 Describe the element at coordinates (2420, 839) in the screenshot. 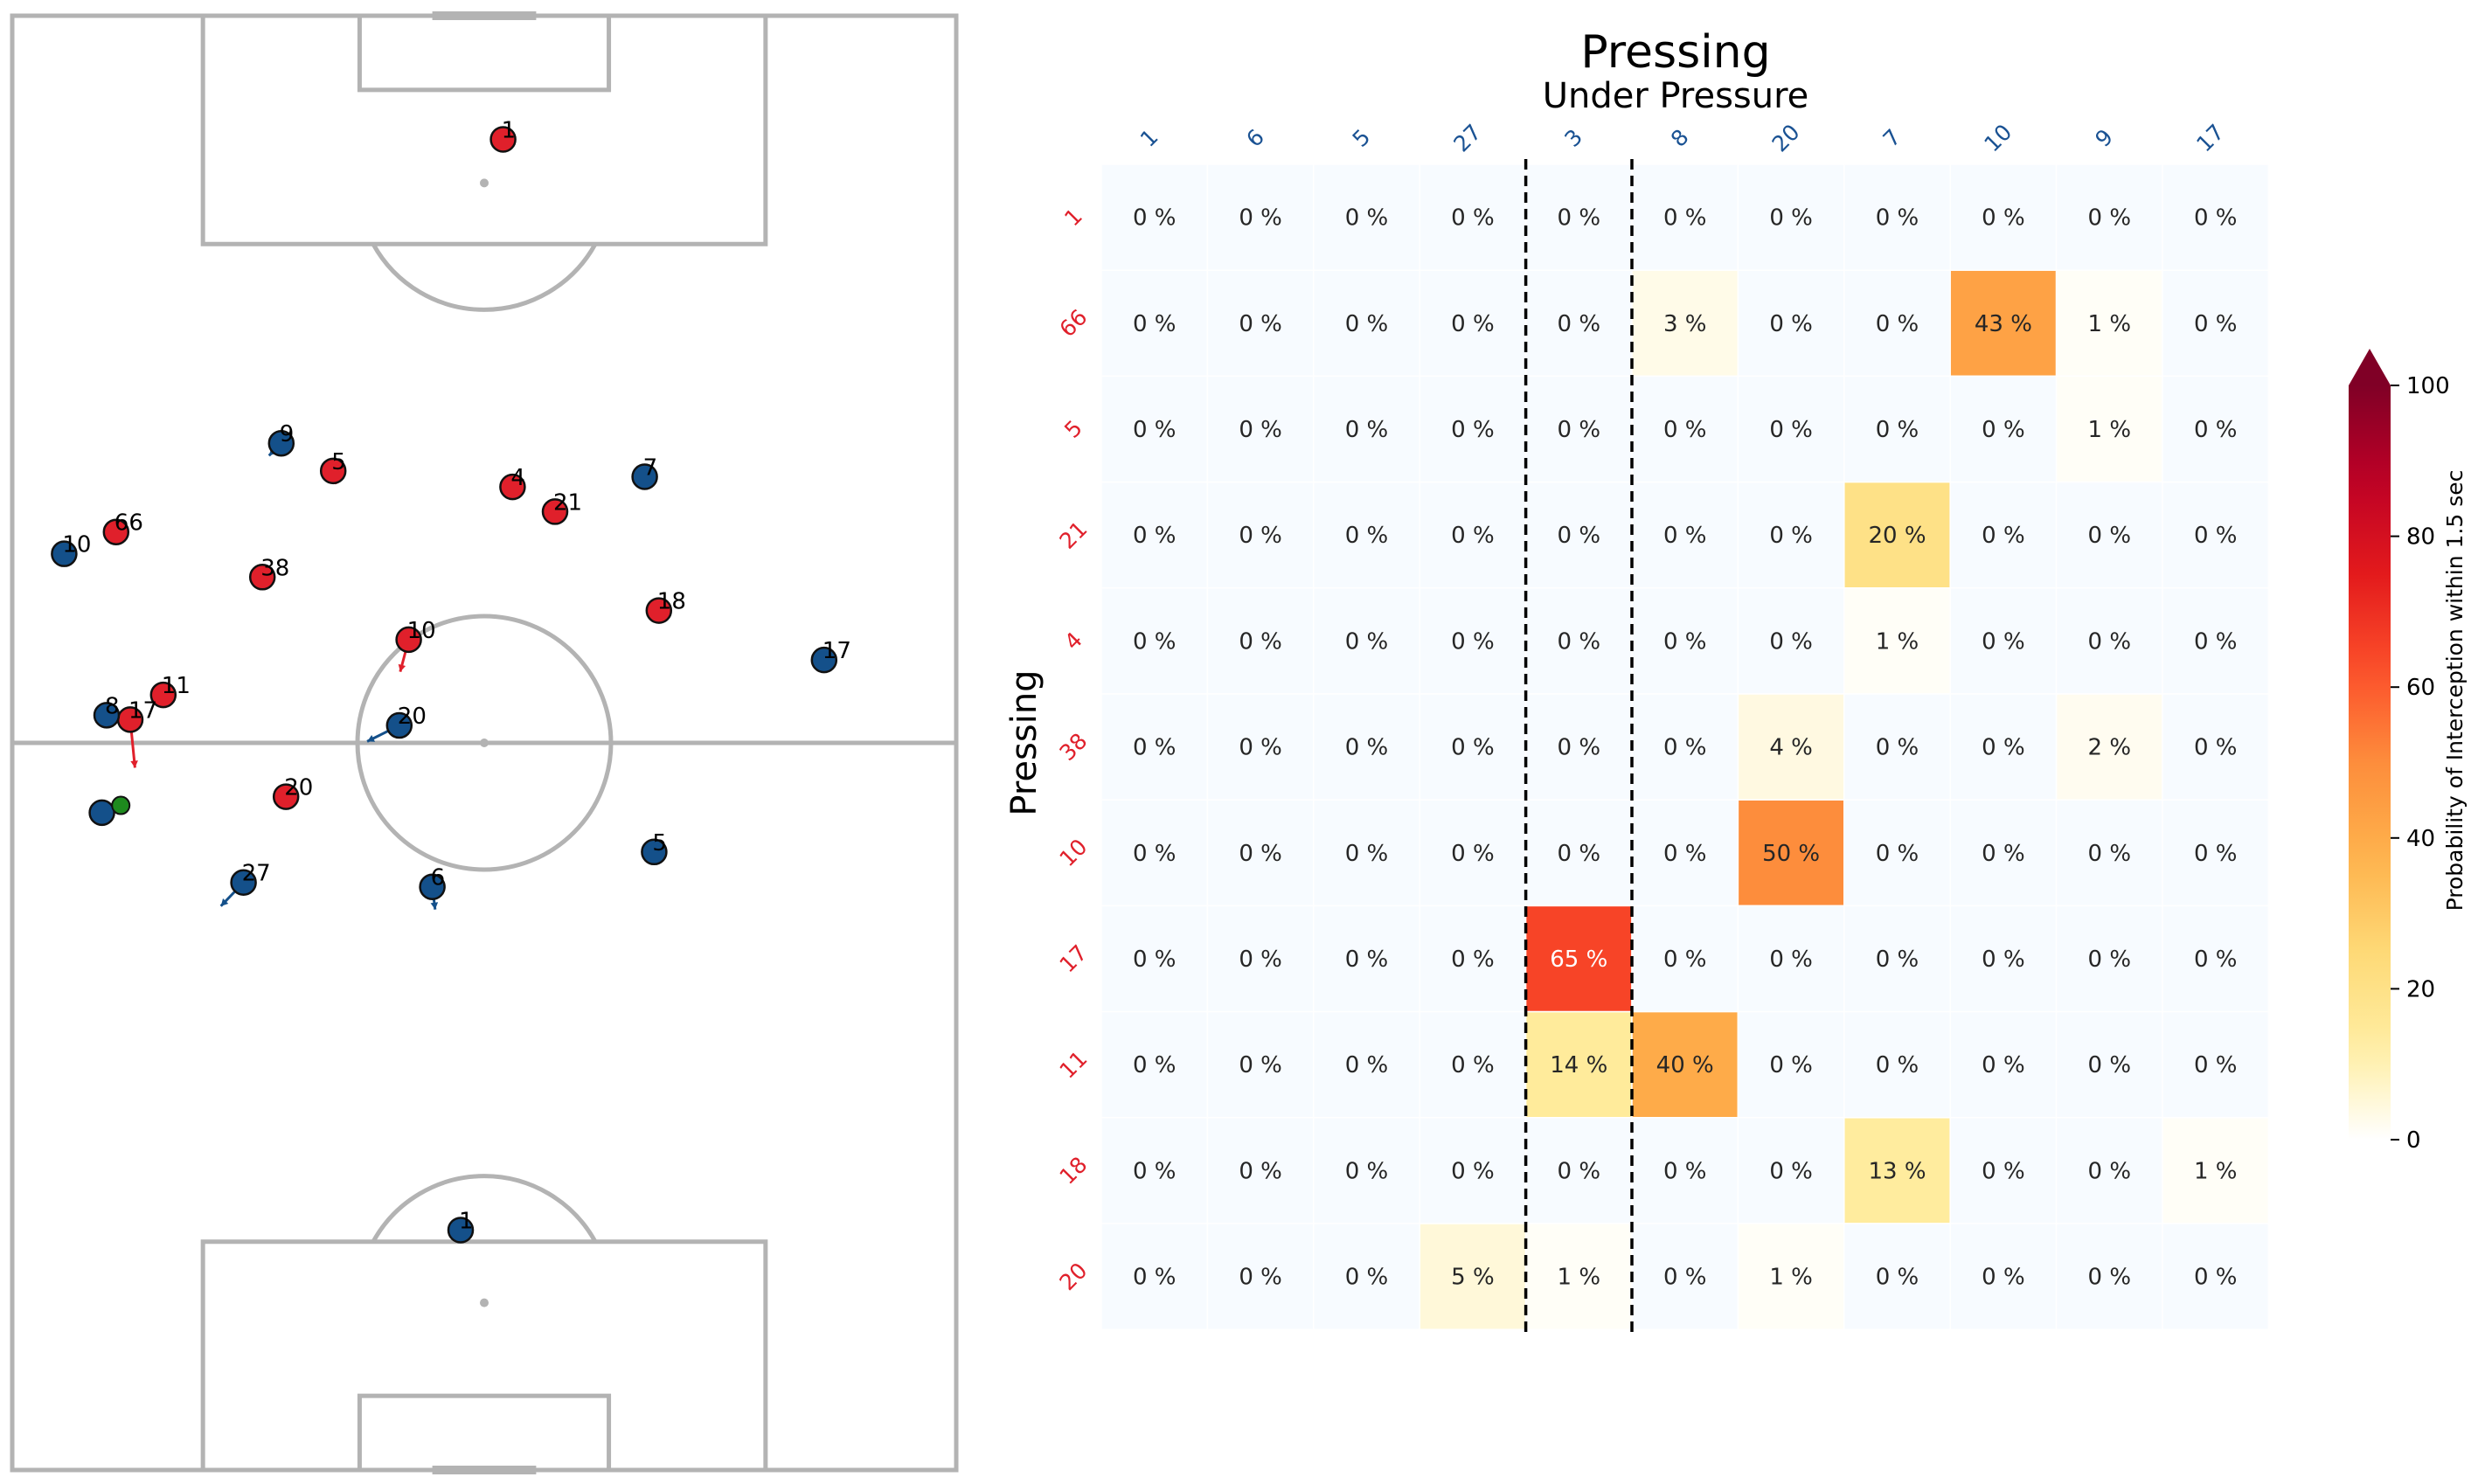

I see `colorbar-tick-label: 40` at that location.